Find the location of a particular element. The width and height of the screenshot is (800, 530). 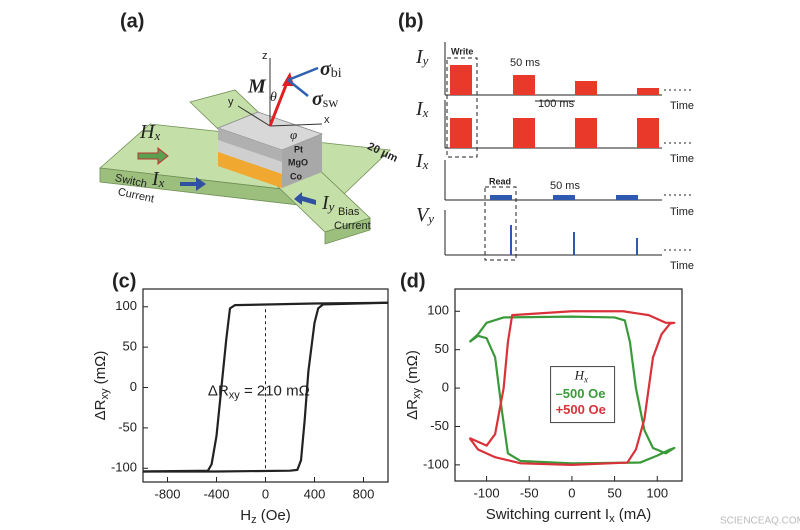

plot-frame is located at coordinates (568, 385).